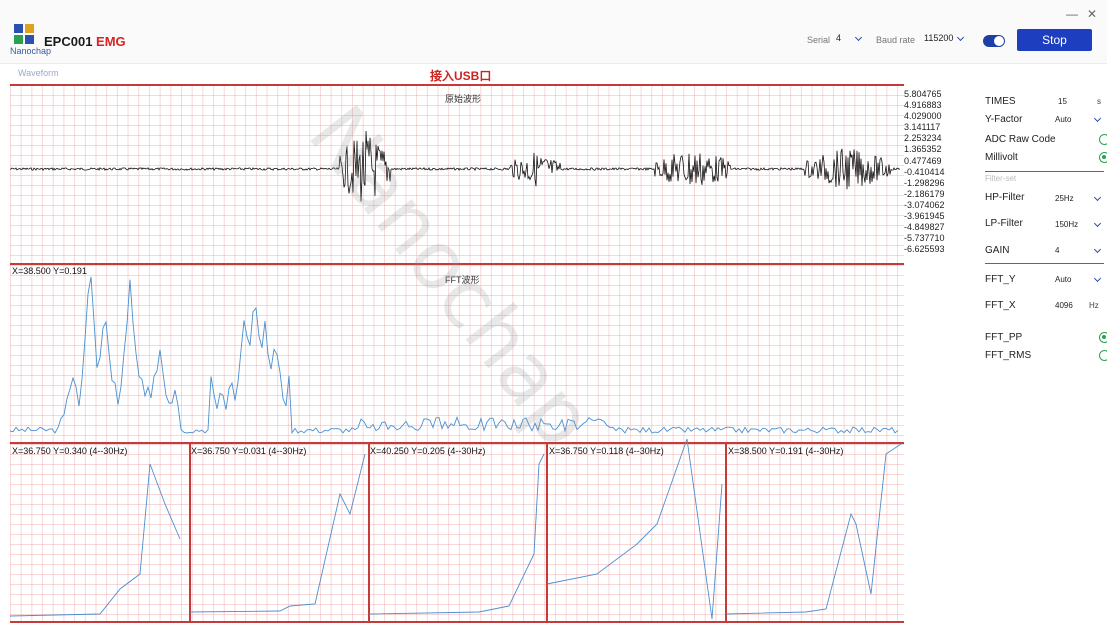 The height and width of the screenshot is (626, 1107). I want to click on y-tick-label: 3.141117, so click(922, 127).